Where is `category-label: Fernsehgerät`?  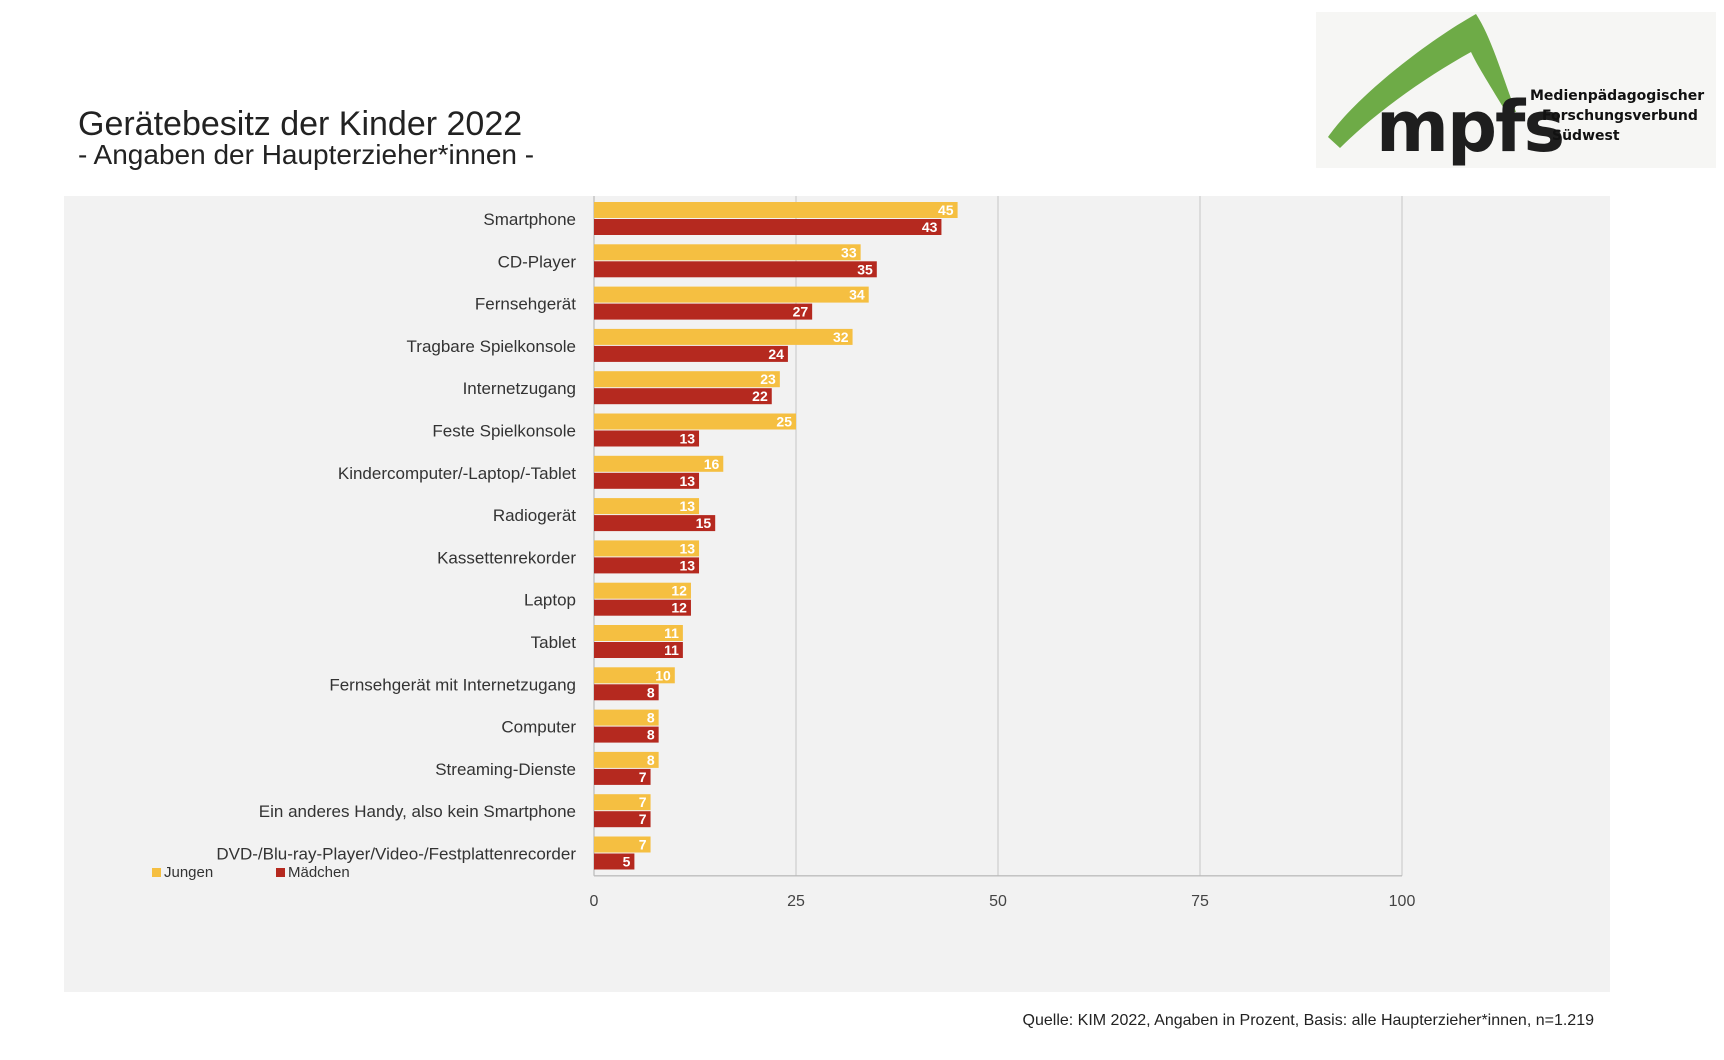 category-label: Fernsehgerät is located at coordinates (525, 304).